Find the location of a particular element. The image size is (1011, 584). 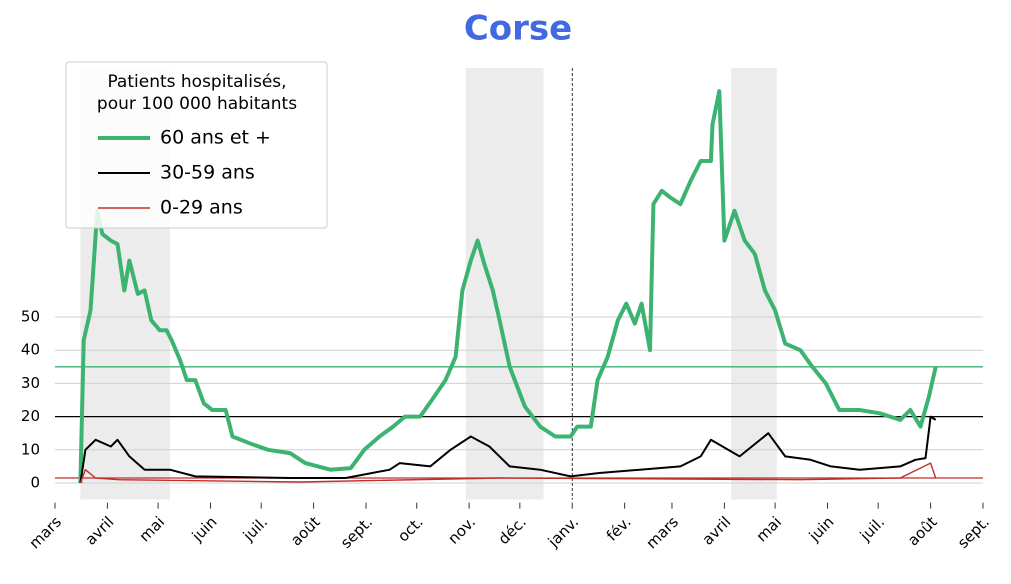

x-tick-label: oct. is located at coordinates (410, 529).